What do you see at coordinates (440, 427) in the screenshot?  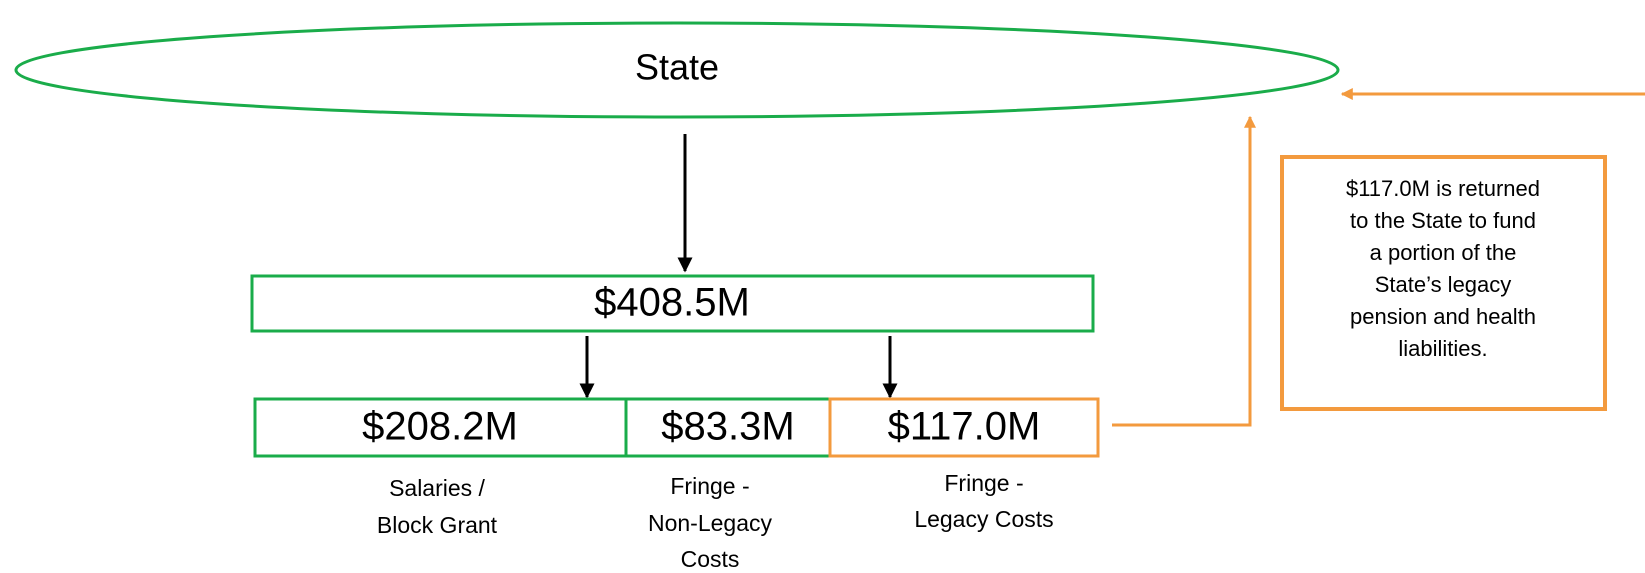 I see `salaries-label: $208.2M` at bounding box center [440, 427].